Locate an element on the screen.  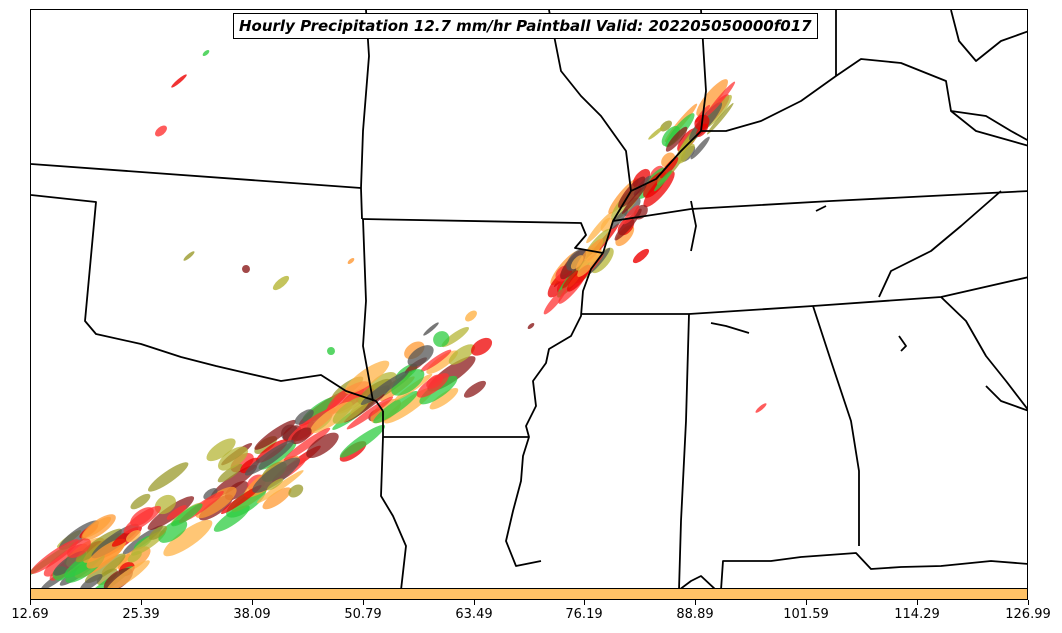
colorbar-tick-label: 25.39 is located at coordinates (141, 614).